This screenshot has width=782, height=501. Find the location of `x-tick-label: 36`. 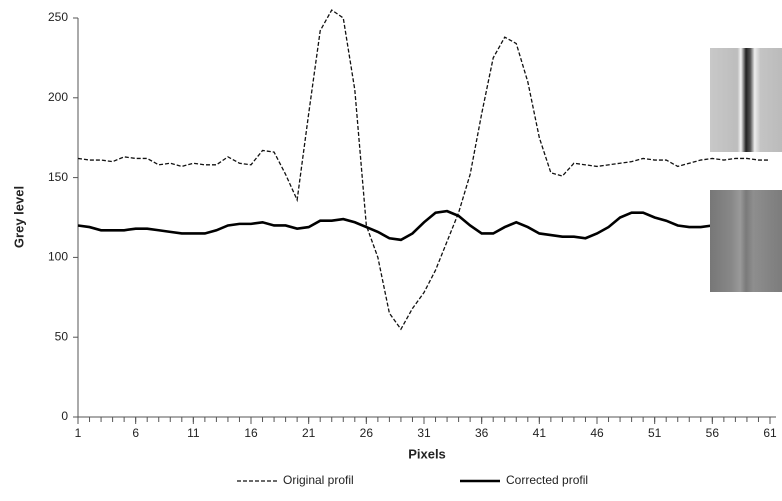

x-tick-label: 36 is located at coordinates (482, 433).